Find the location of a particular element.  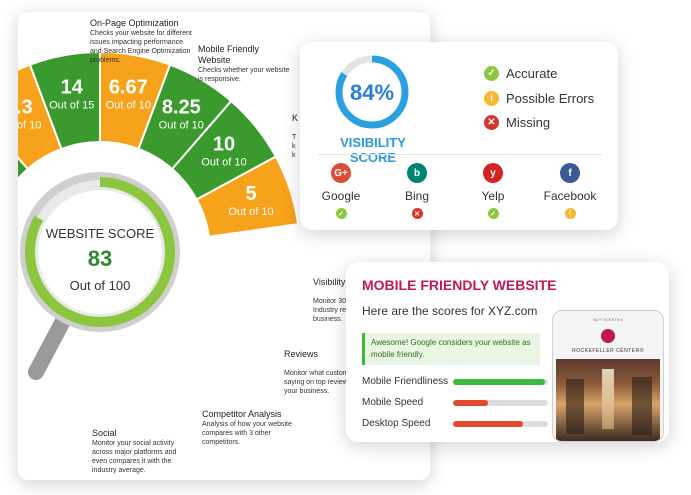

phone-site-name: ROCKEFELLER CENTER® is located at coordinates (608, 351).